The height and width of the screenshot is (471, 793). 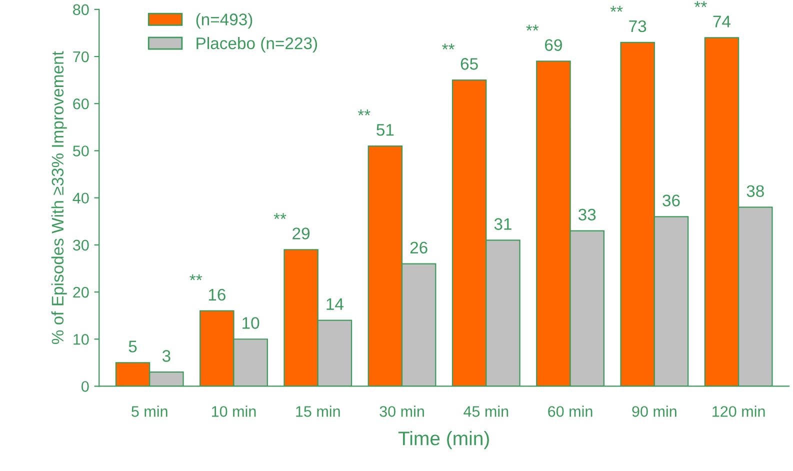 I want to click on x-tick-label: 60 min, so click(x=570, y=411).